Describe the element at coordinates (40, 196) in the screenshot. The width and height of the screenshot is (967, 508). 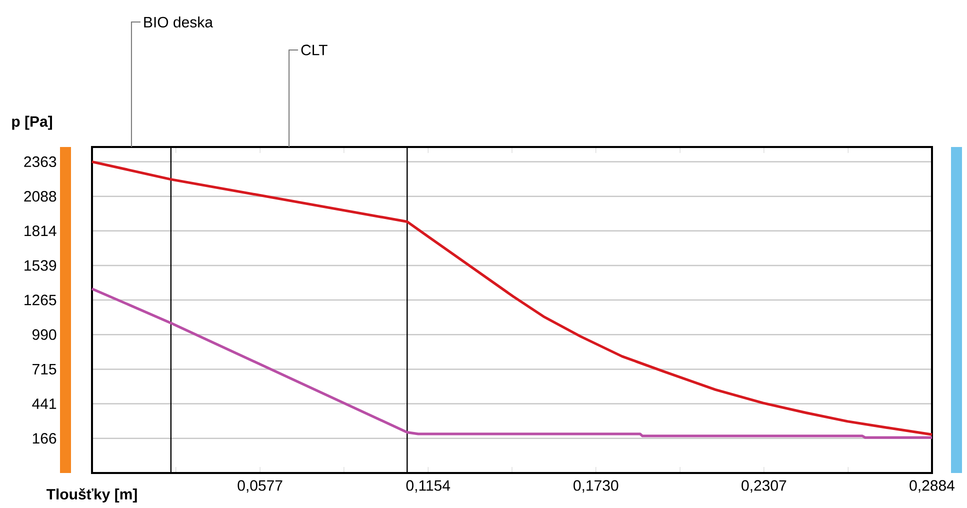
I see `y-tick-label: 2088` at that location.